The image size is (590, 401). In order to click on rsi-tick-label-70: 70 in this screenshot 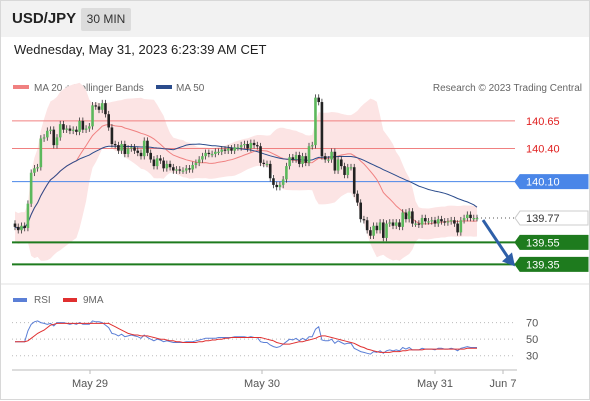, I will do `click(532, 324)`.